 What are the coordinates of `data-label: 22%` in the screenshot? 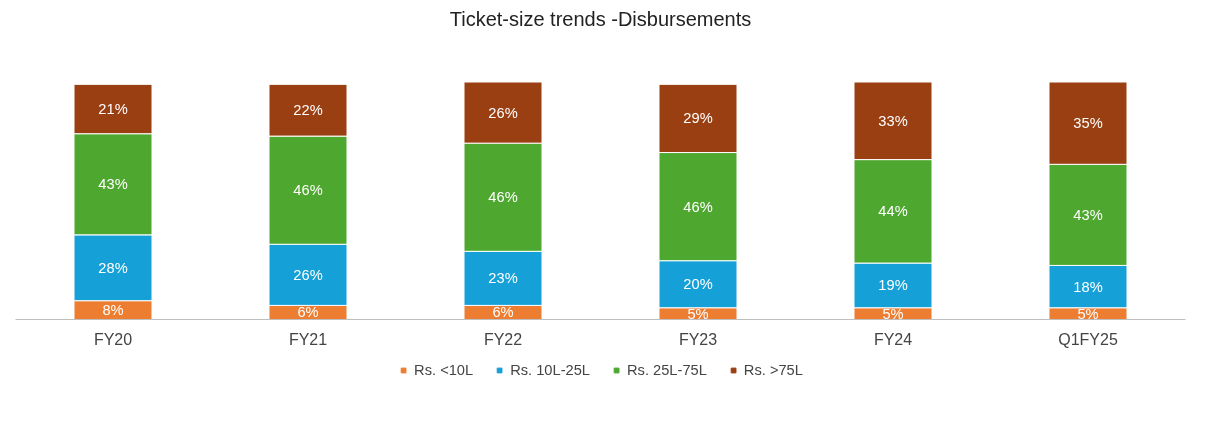 It's located at (308, 110).